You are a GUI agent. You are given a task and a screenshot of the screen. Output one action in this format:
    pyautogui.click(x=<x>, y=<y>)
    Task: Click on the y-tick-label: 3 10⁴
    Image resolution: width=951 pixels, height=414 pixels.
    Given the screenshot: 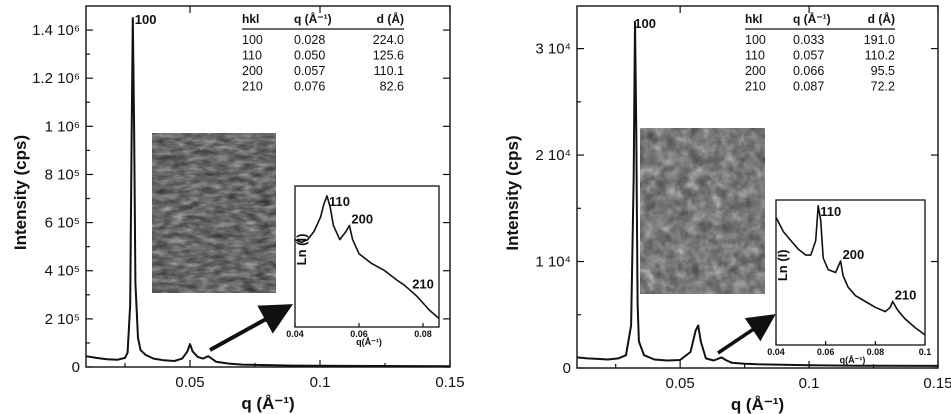 What is the action you would take?
    pyautogui.click(x=553, y=49)
    